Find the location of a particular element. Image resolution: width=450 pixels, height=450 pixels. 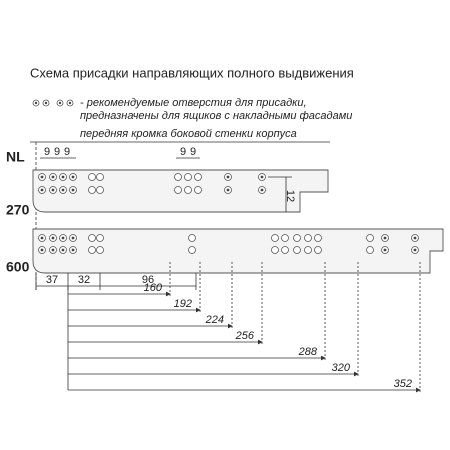

edge-label: передняя кромка боковой стенки корпуса is located at coordinates (188, 134).